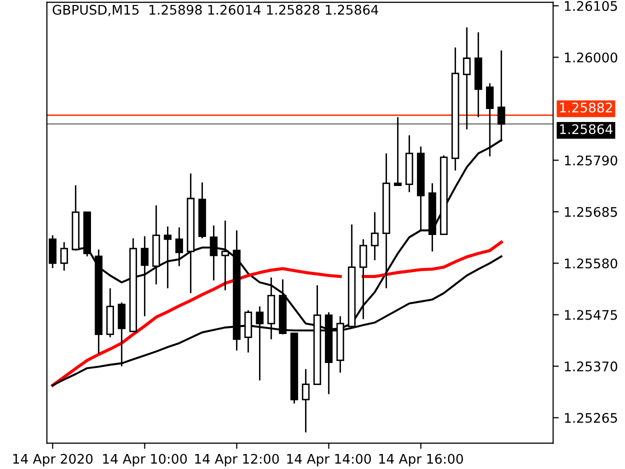  Describe the element at coordinates (590, 417) in the screenshot. I see `y-tick-label: 1.25265` at that location.